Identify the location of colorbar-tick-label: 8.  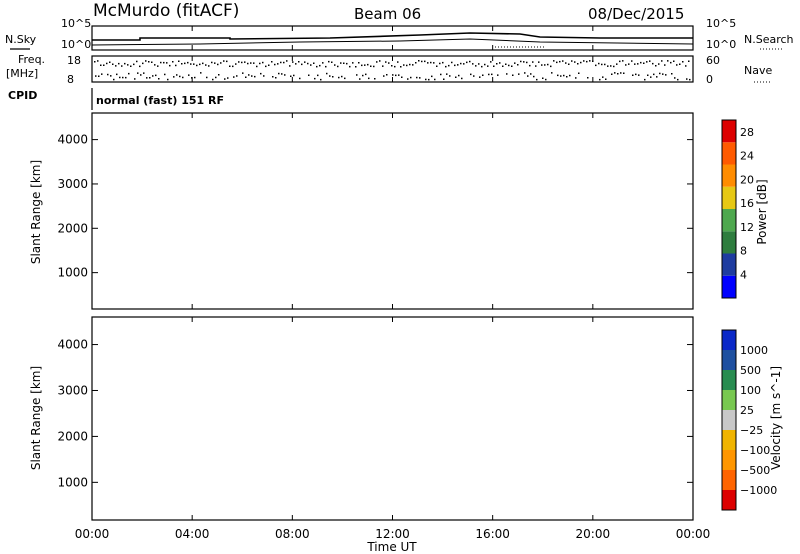
(743, 251).